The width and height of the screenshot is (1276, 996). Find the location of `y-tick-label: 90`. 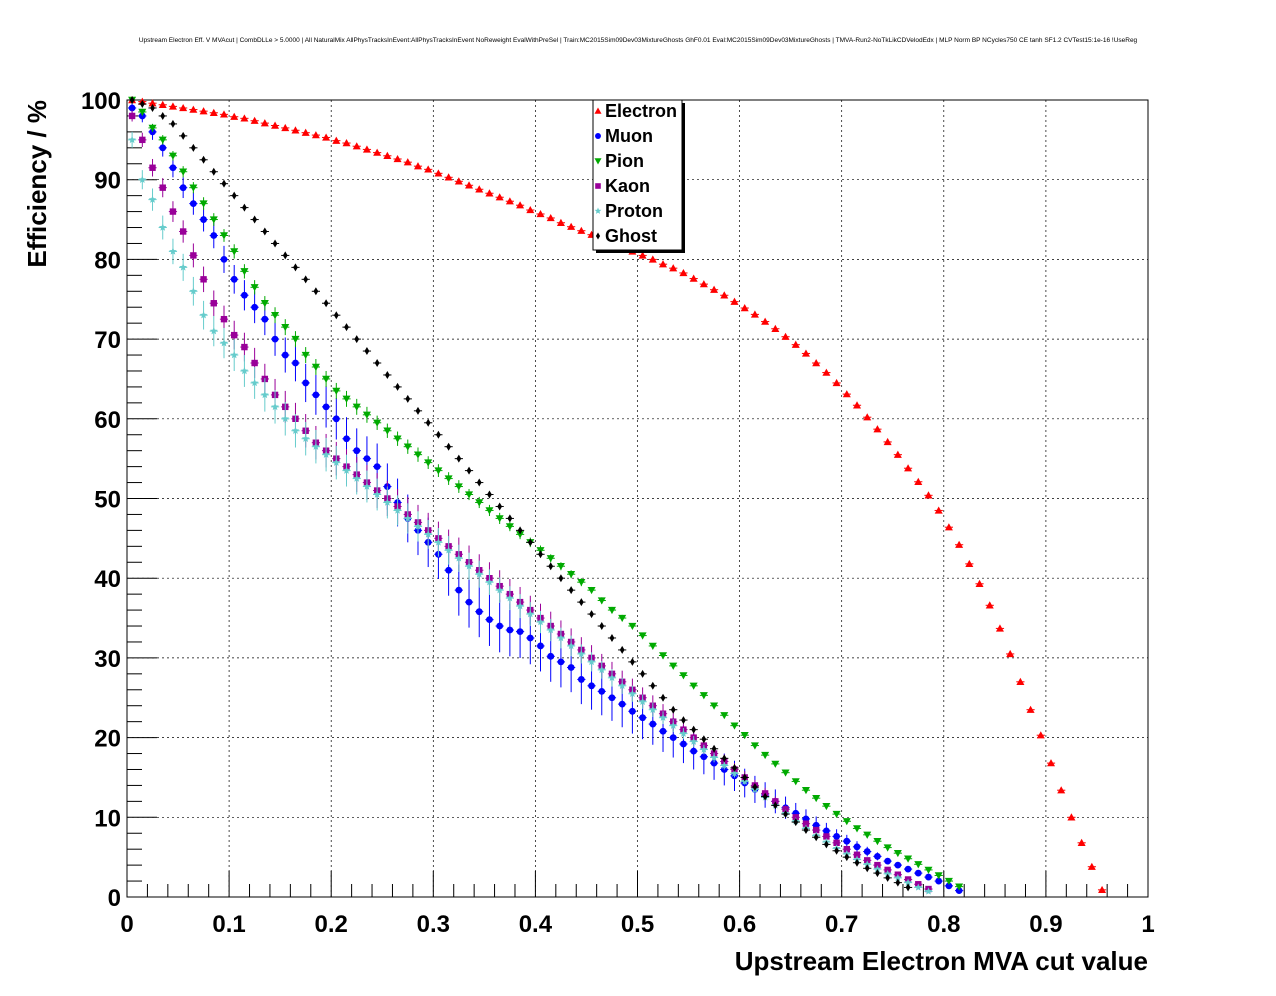

y-tick-label: 90 is located at coordinates (107, 181).